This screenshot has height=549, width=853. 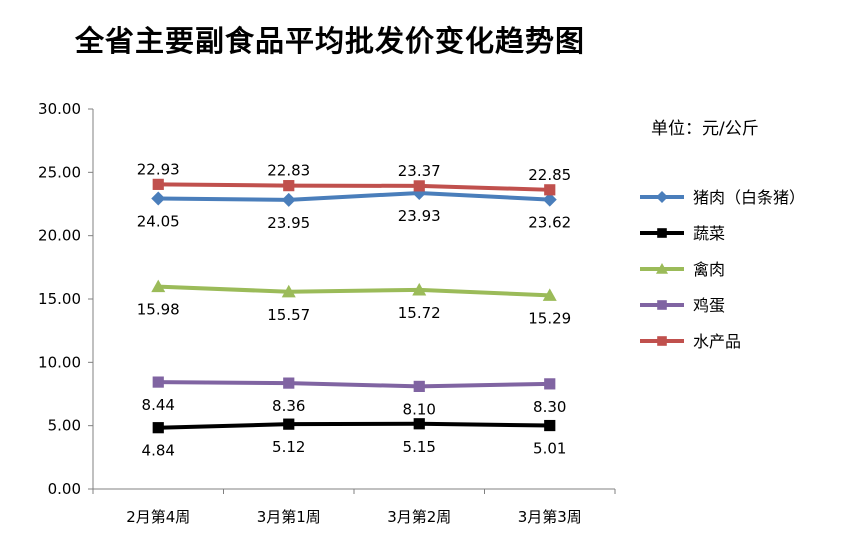 I want to click on data-label: 15.57, so click(x=288, y=315).